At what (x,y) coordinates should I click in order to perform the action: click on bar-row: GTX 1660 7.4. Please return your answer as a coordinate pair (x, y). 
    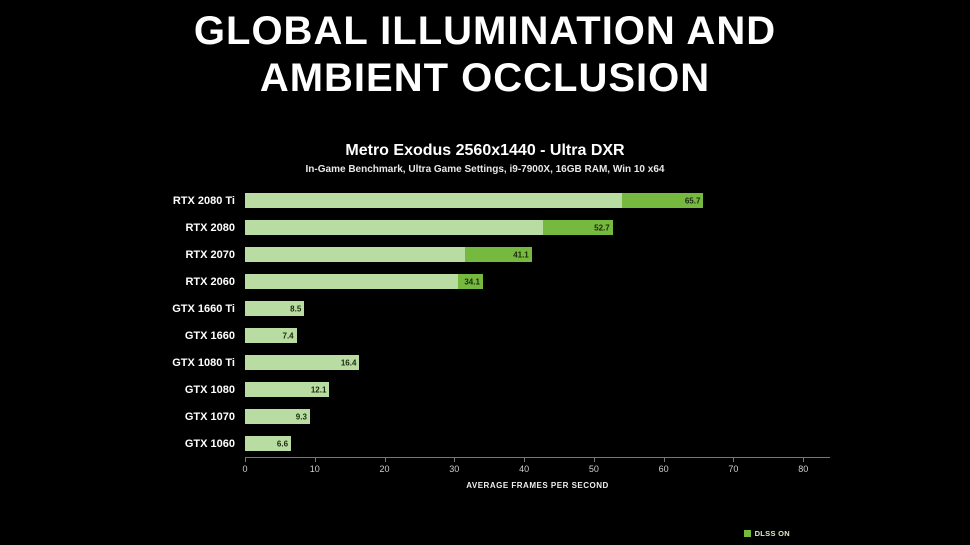
    Looking at the image, I should click on (485, 335).